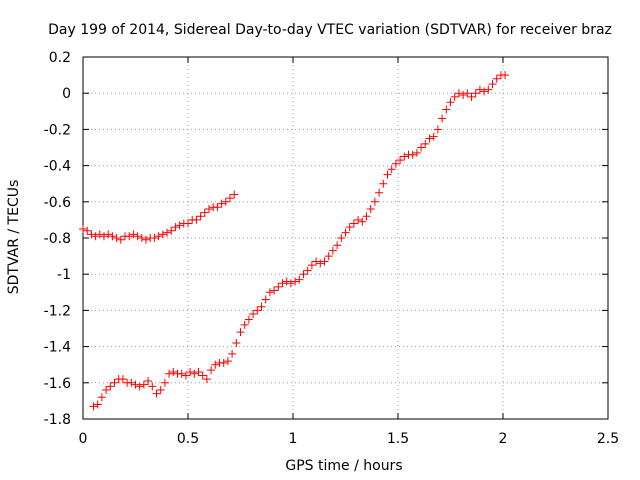 This screenshot has height=480, width=640. Describe the element at coordinates (57, 420) in the screenshot. I see `y-tick-label: -1.8` at that location.